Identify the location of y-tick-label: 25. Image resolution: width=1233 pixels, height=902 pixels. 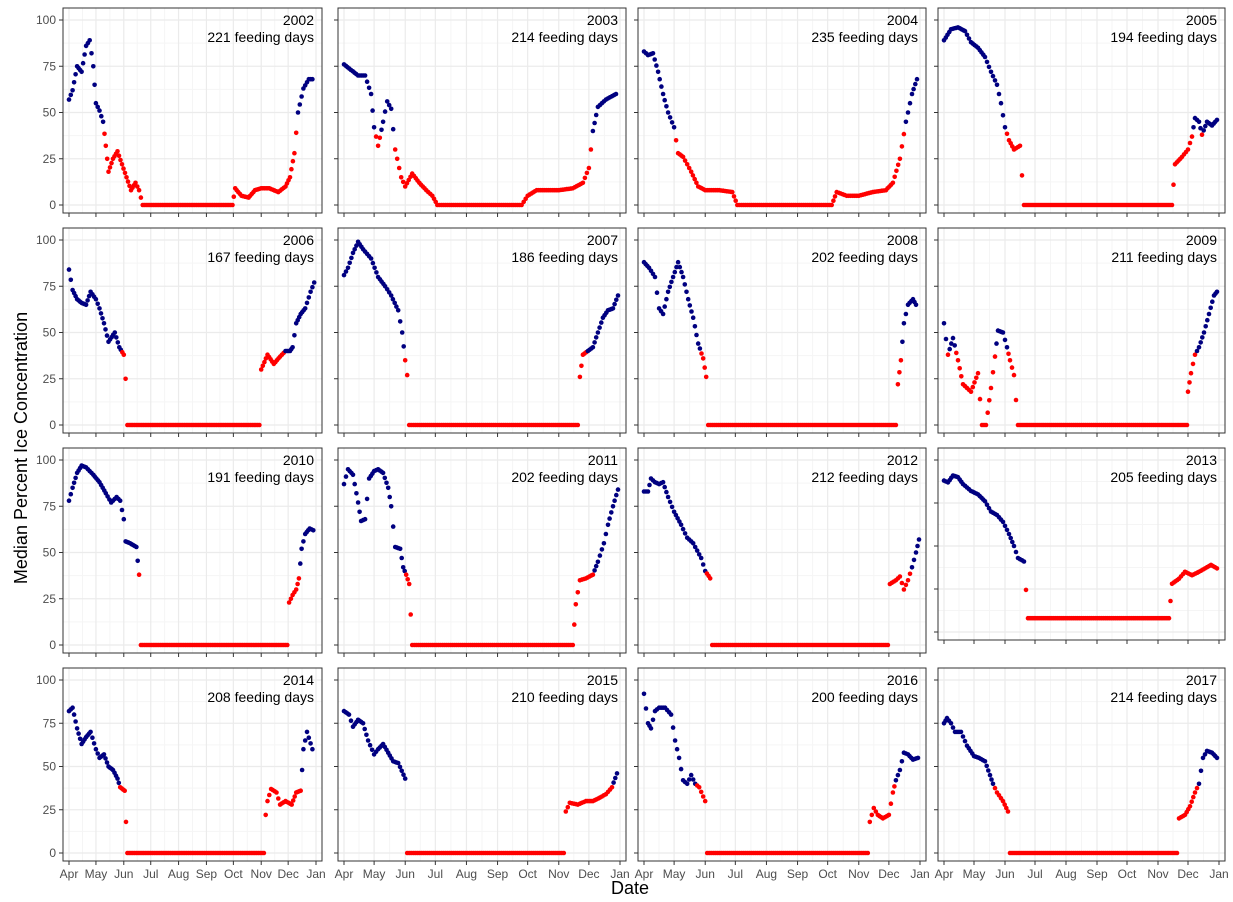
(50, 379).